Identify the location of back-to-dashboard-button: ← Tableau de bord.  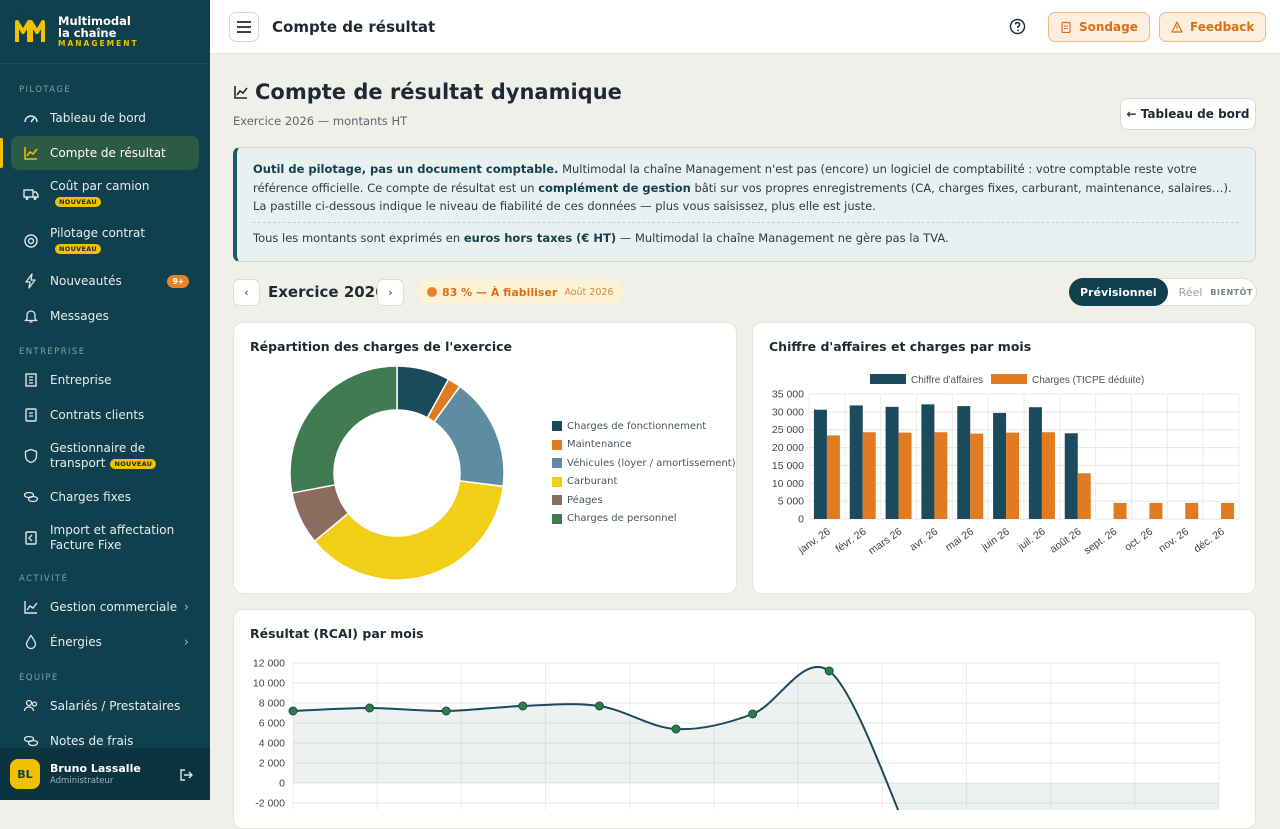
(1188, 114).